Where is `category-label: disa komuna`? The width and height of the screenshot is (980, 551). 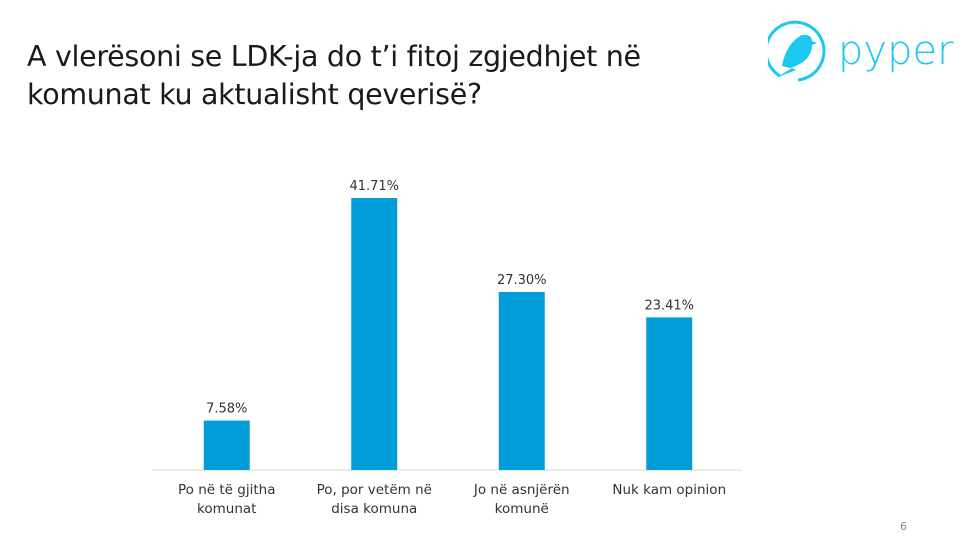
category-label: disa komuna is located at coordinates (374, 509).